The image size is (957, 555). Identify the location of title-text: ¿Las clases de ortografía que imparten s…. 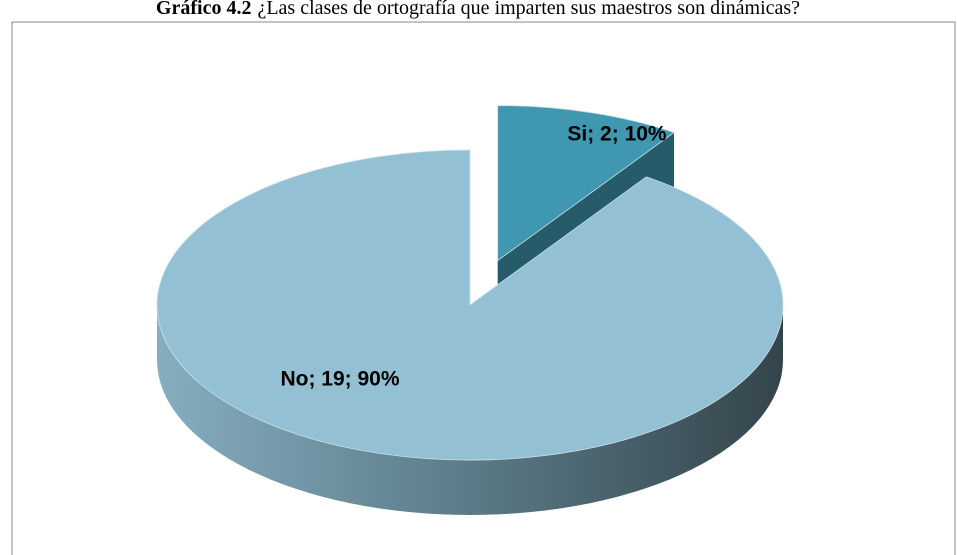
(528, 9).